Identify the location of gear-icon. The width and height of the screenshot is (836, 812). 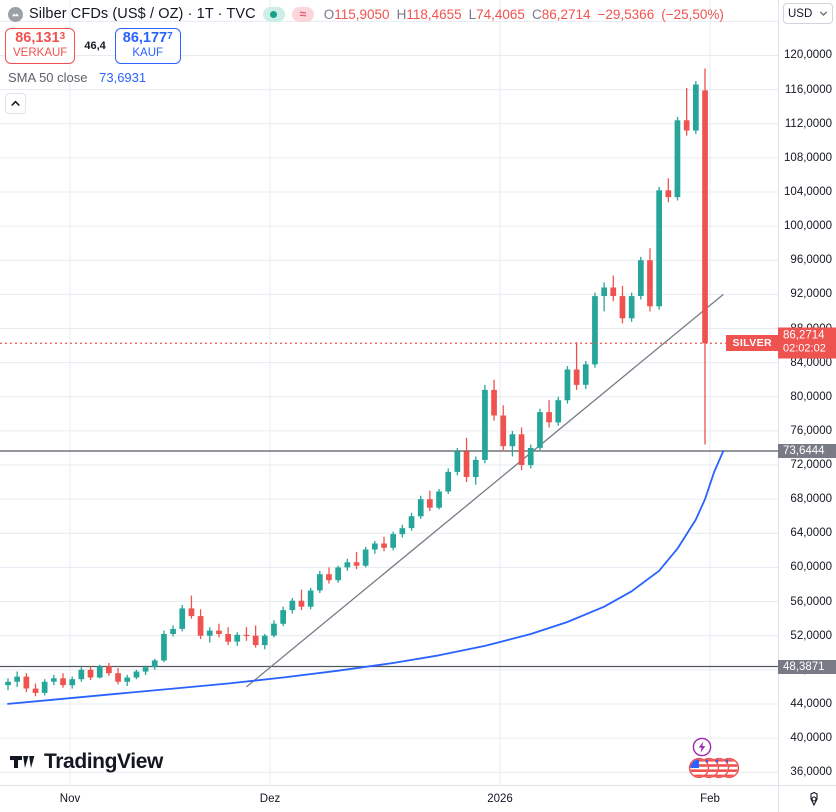
(814, 799).